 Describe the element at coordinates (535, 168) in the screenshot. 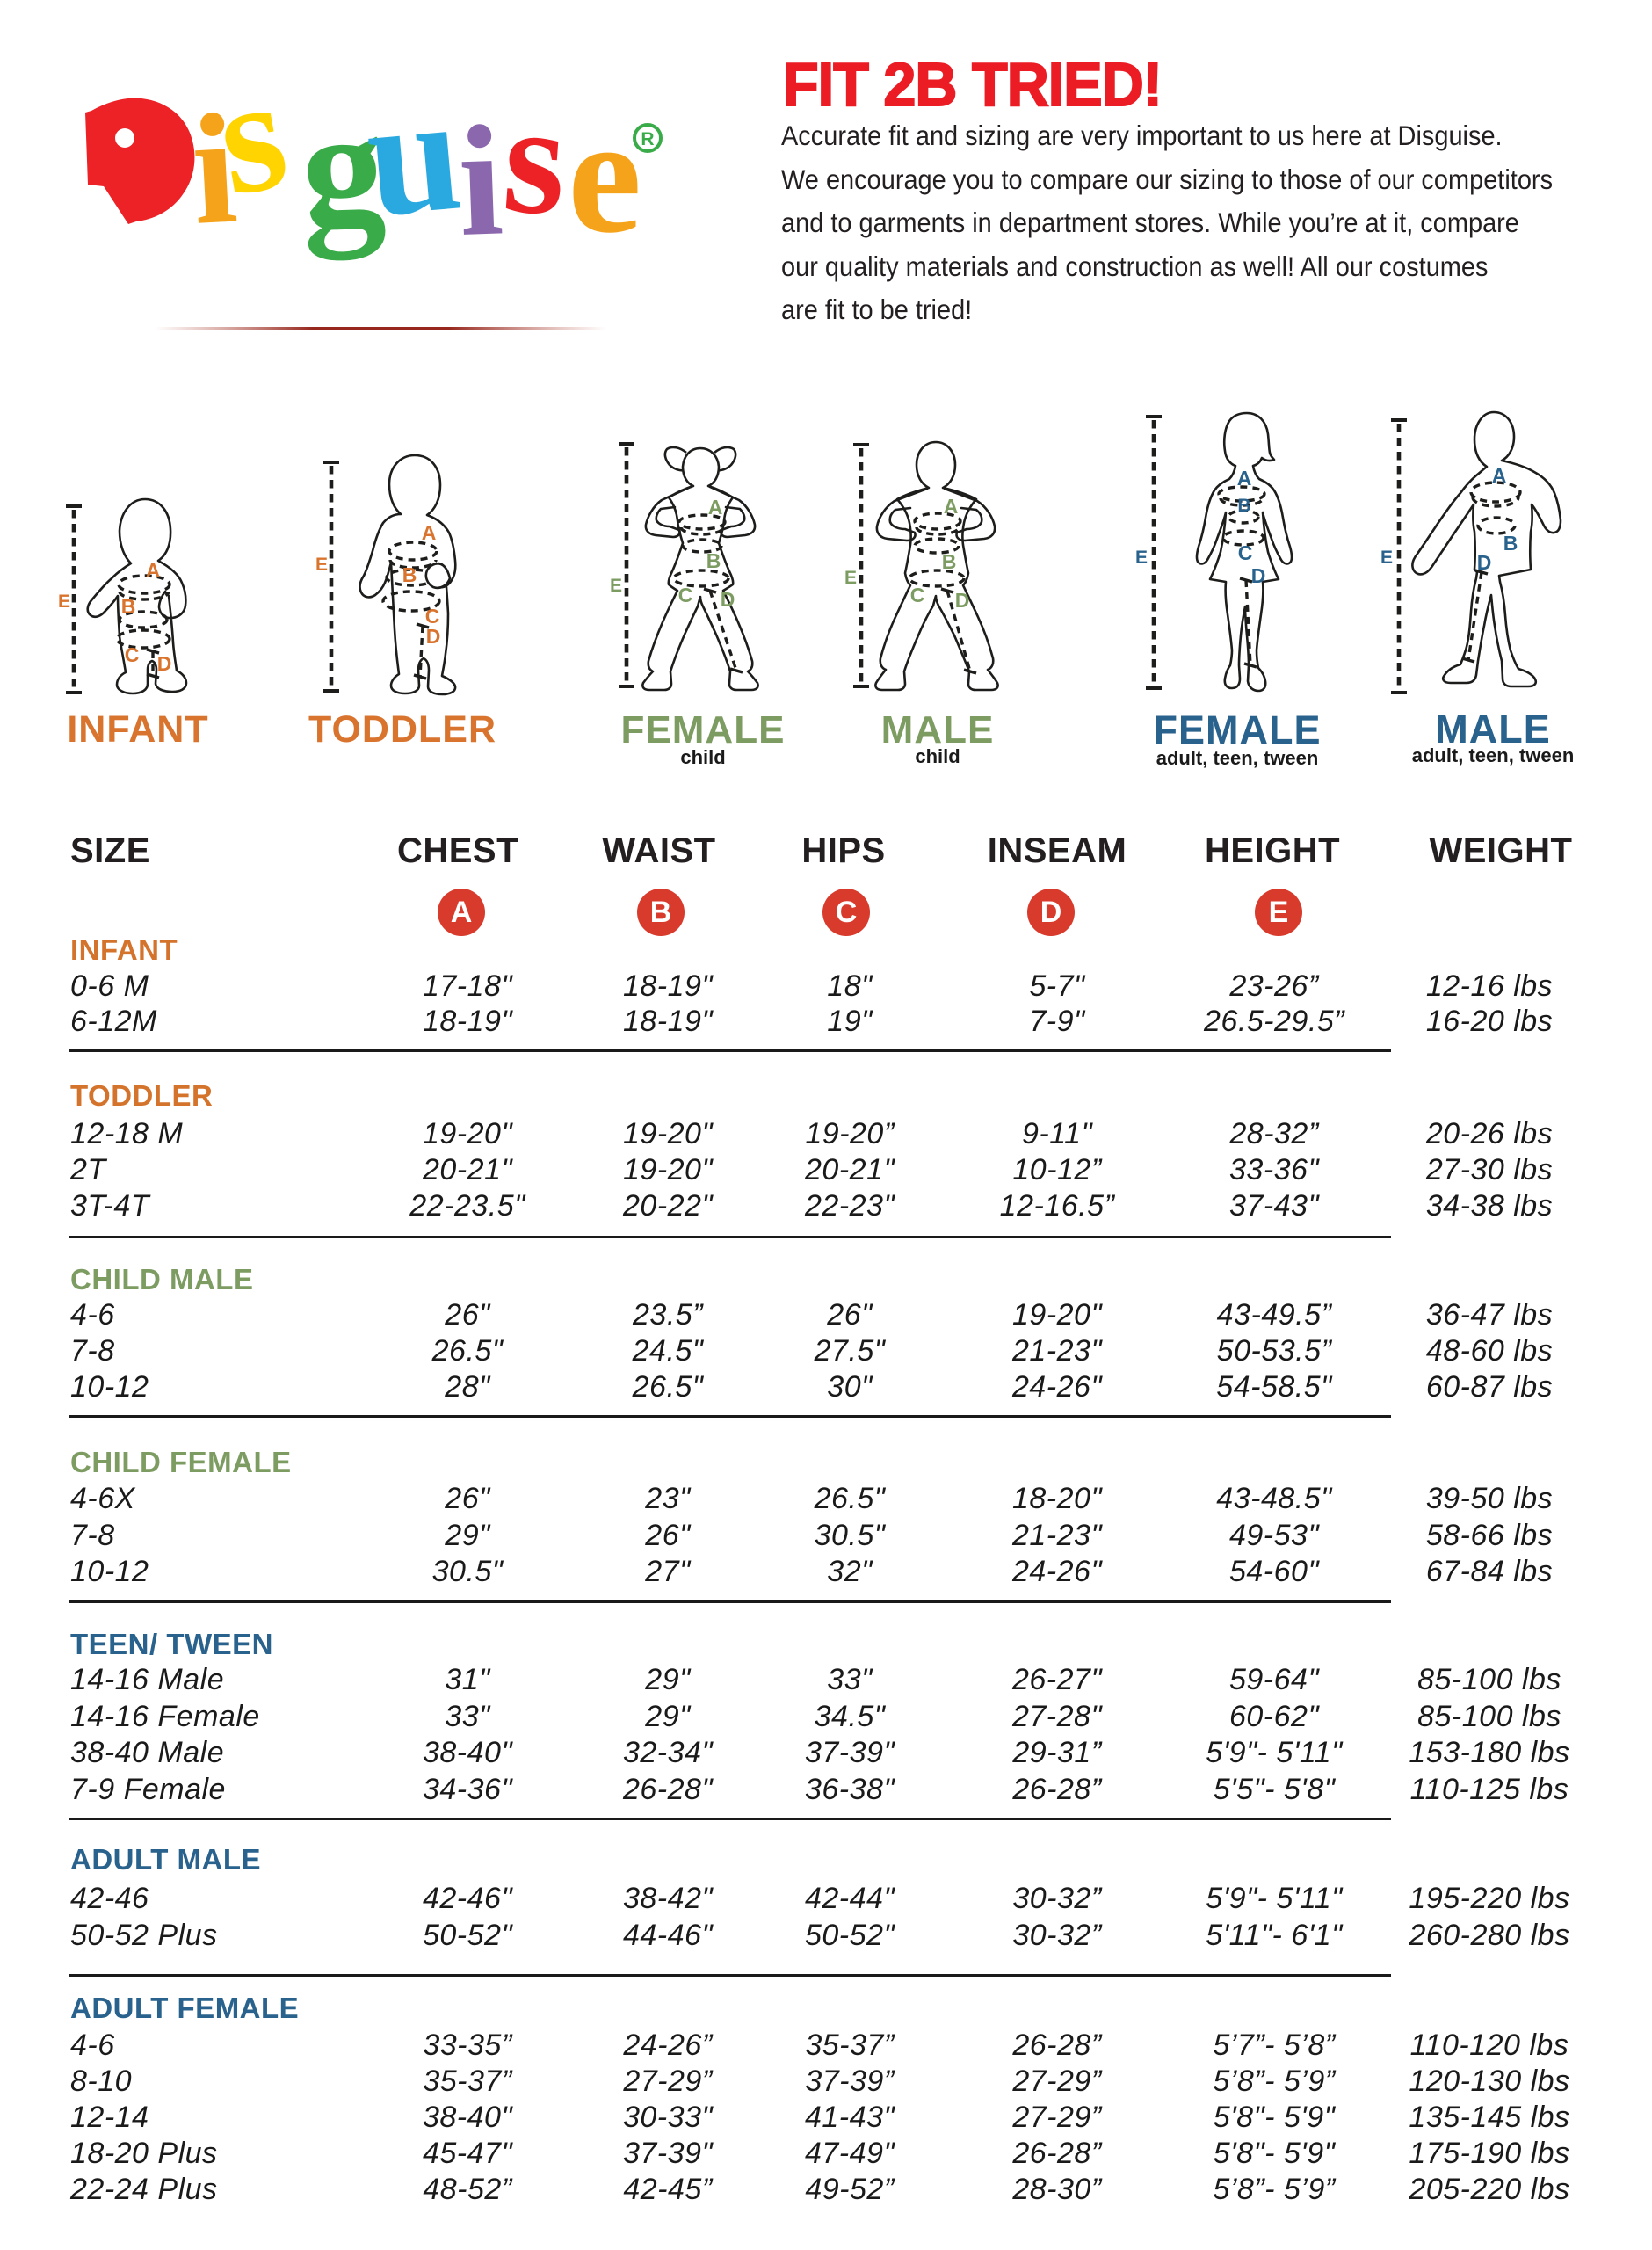

I see `svg-text: s` at that location.